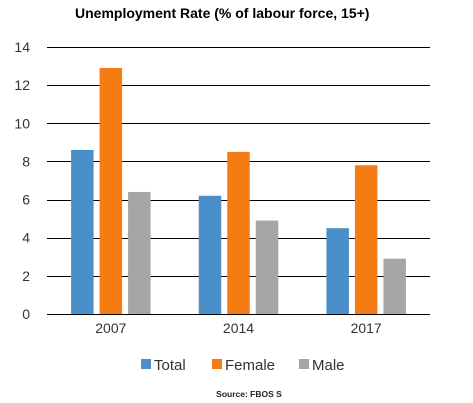 The image size is (473, 403). What do you see at coordinates (304, 364) in the screenshot?
I see `legend-swatch-male` at bounding box center [304, 364].